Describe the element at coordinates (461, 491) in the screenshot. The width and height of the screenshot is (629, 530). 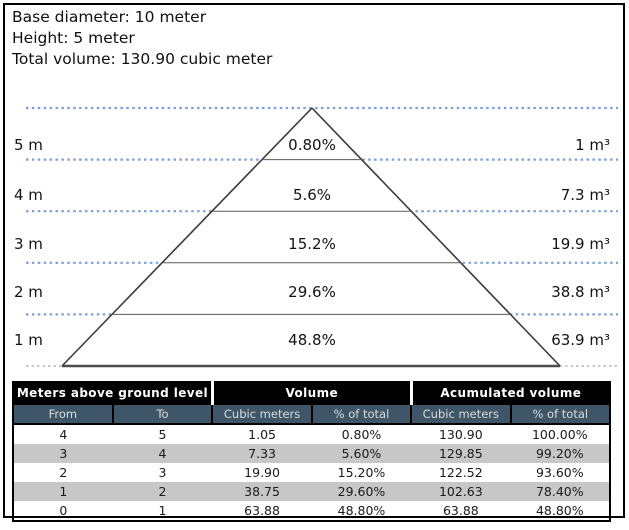
I see `cell-acc-volume: 102.63` at that location.